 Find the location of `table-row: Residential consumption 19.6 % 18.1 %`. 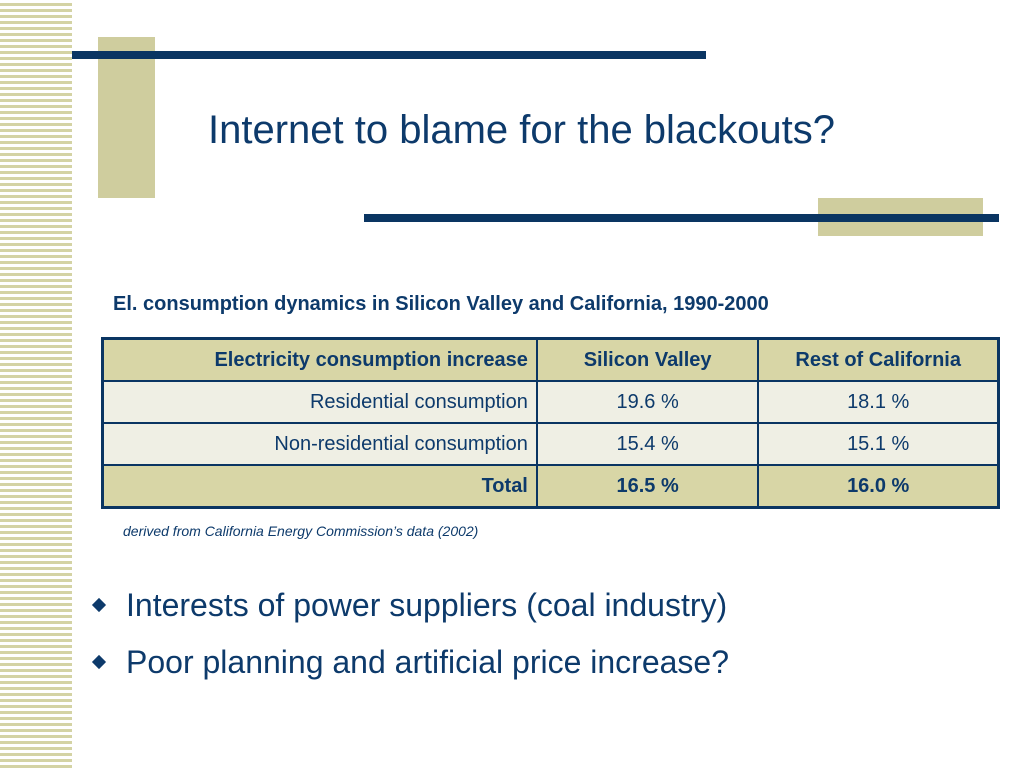

table-row: Residential consumption 19.6 % 18.1 % is located at coordinates (550, 402).